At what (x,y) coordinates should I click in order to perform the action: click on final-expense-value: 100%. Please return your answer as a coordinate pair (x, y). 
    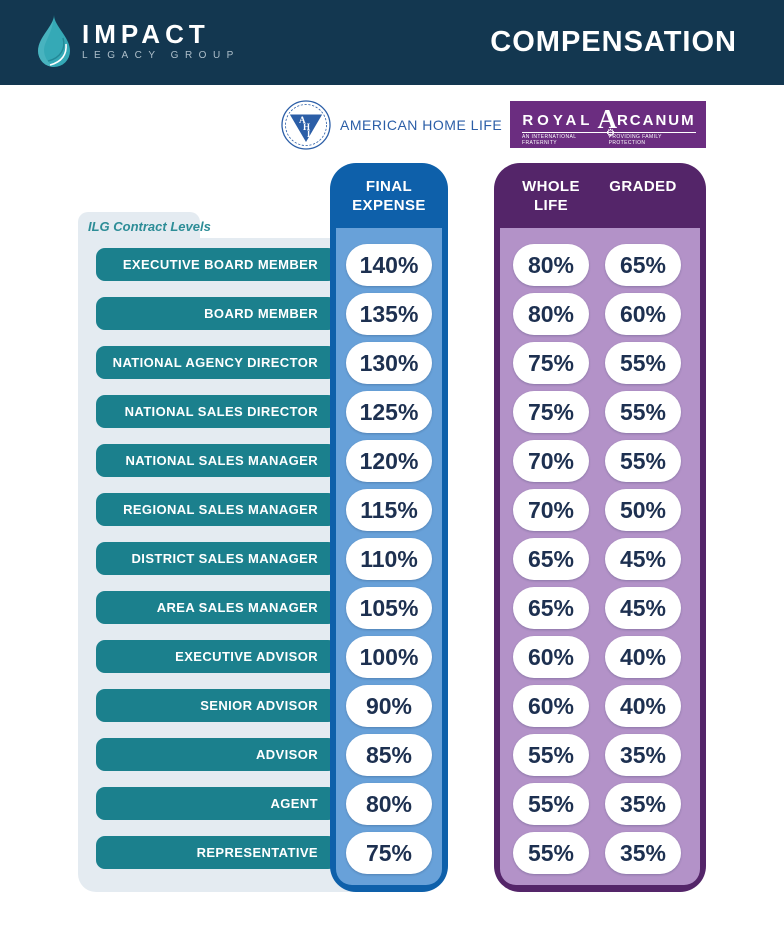
    Looking at the image, I should click on (389, 657).